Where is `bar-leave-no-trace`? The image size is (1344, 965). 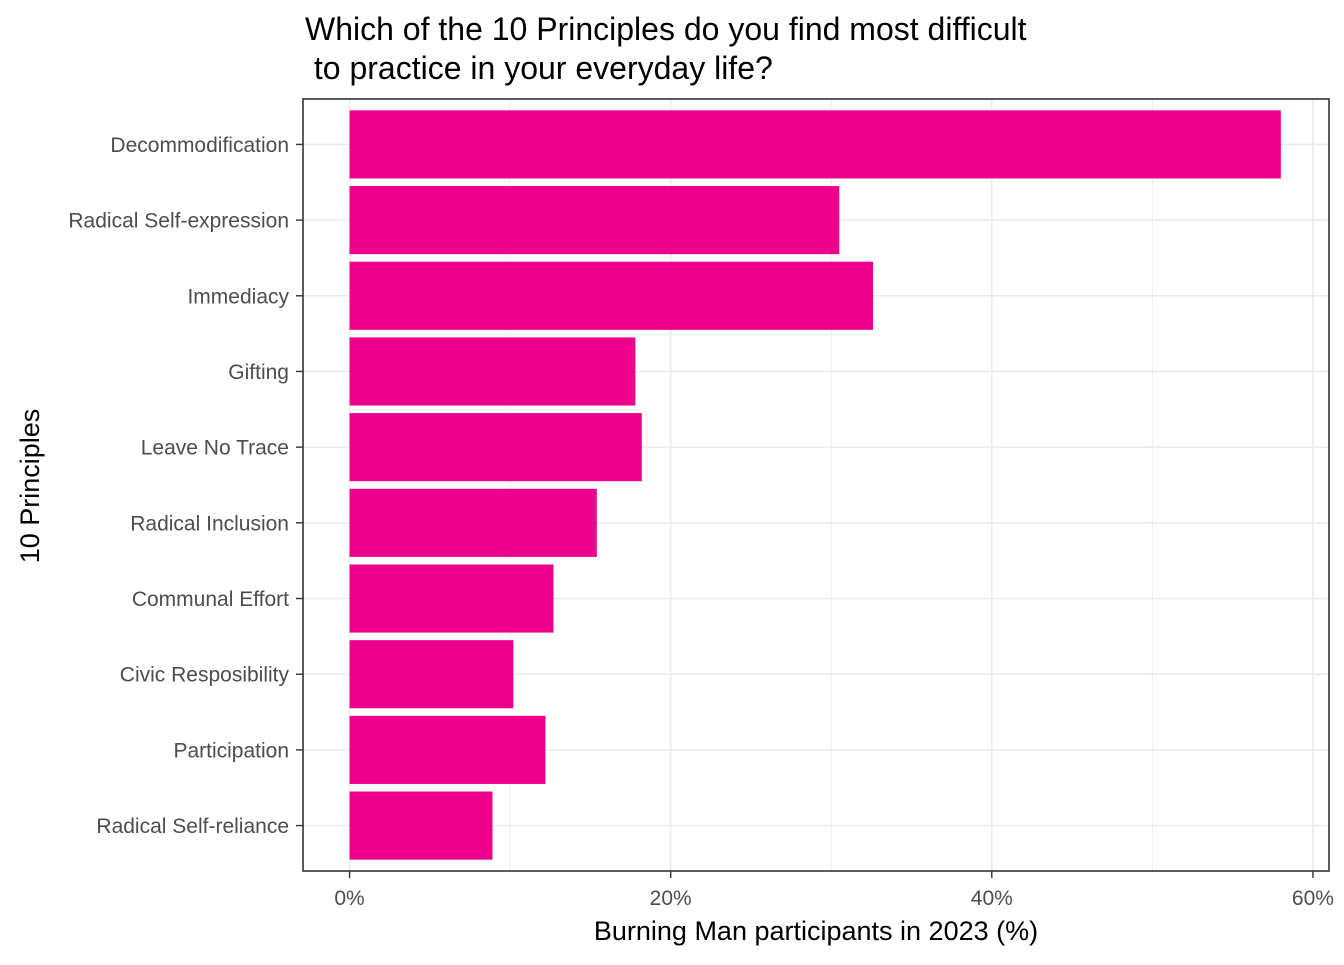 bar-leave-no-trace is located at coordinates (495, 447).